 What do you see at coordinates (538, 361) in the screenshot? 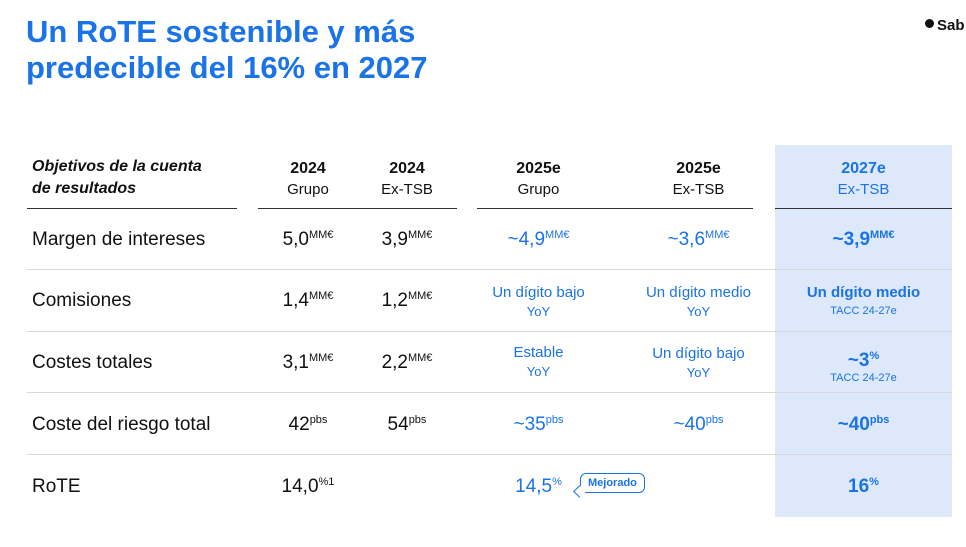
I see `cell-costes-2025e-grupo: Estable YoY` at bounding box center [538, 361].